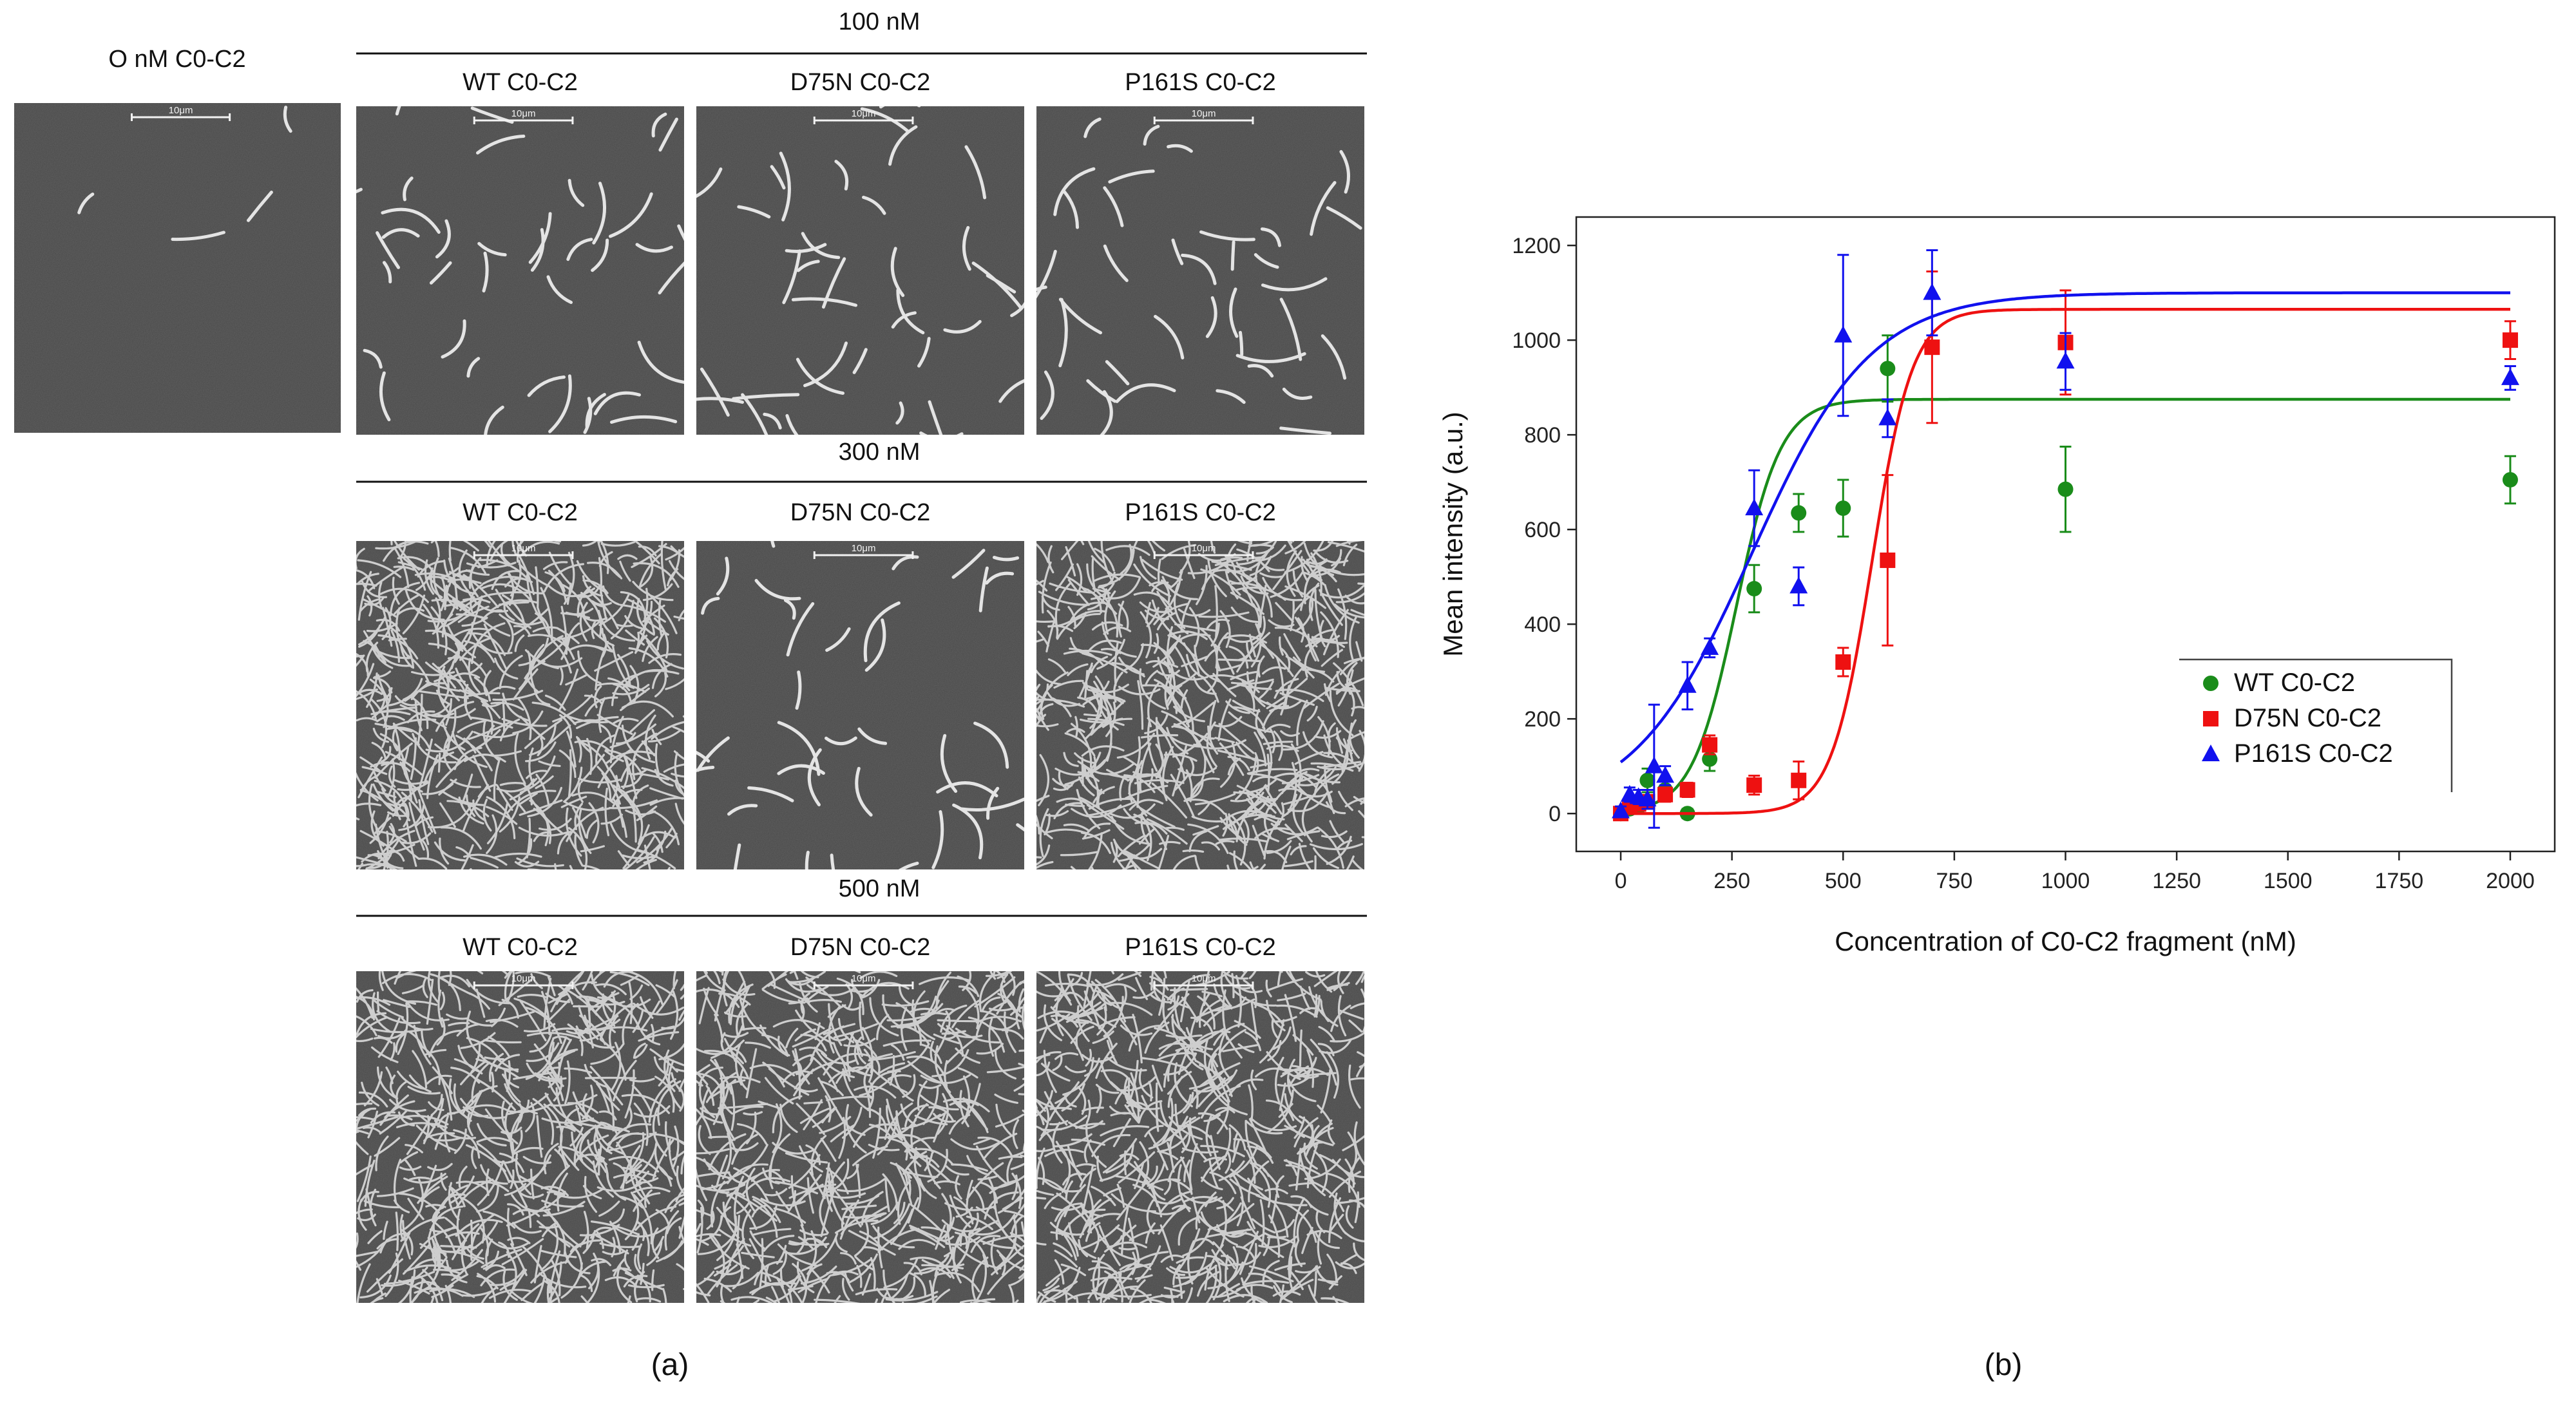  I want to click on concentration-group-1: 100 nM WT C0-C2 D75N C0-C2 P161S C0-C2, so click(861, 52).